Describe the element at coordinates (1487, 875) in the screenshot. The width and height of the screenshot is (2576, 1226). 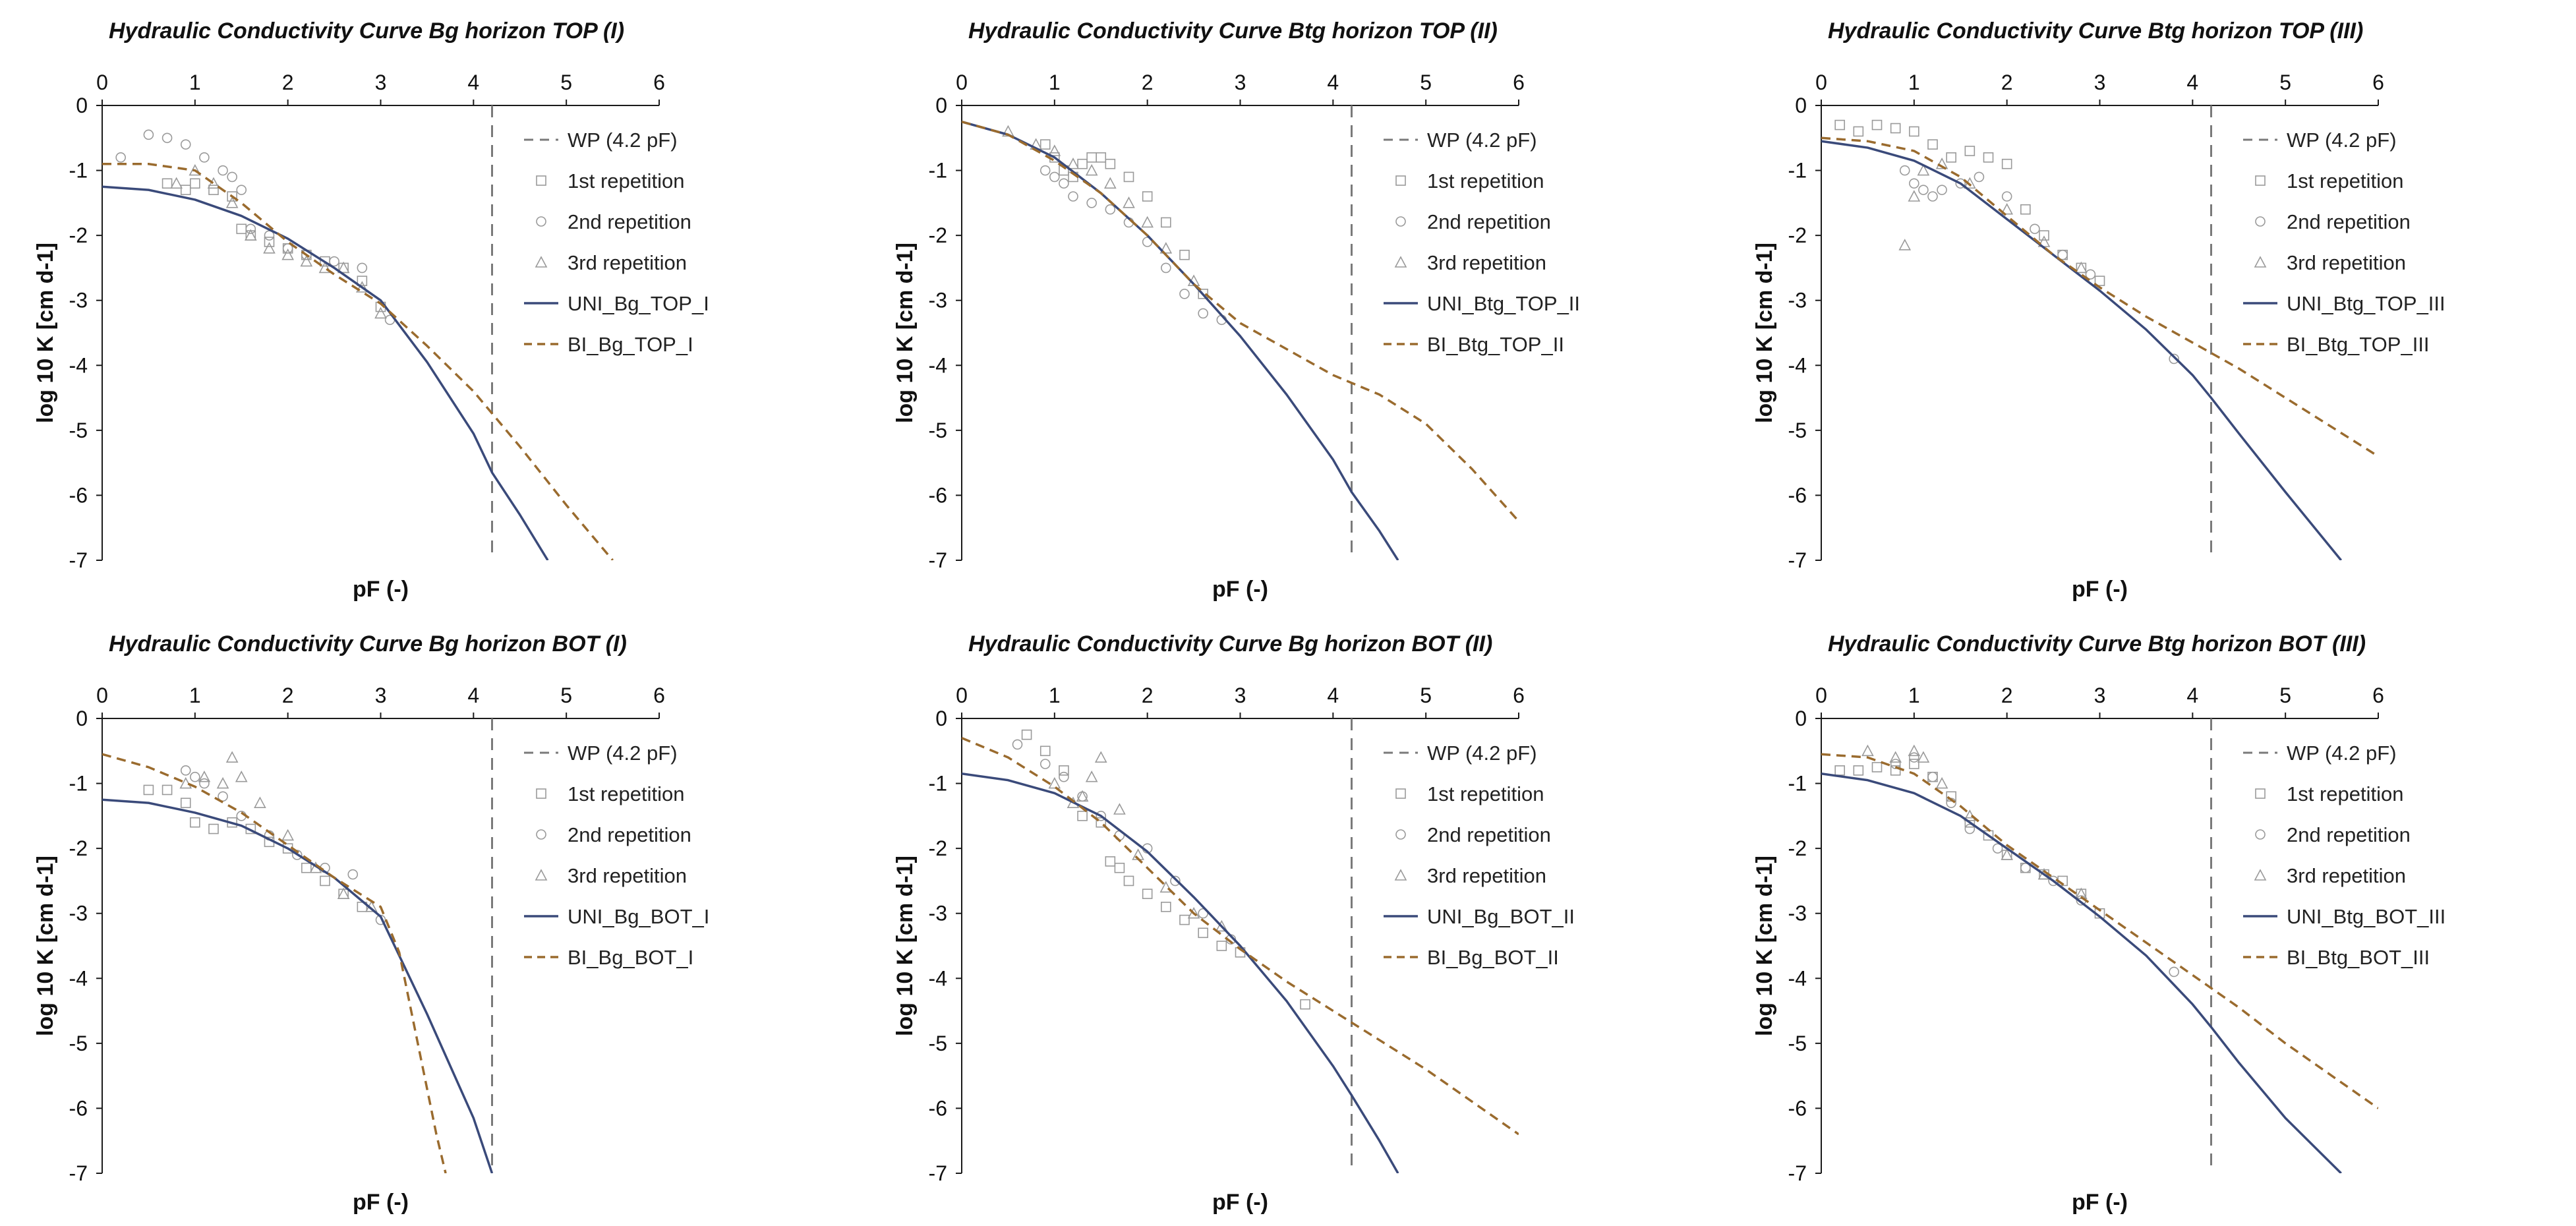
I see `legend-label: 3rd repetition` at that location.